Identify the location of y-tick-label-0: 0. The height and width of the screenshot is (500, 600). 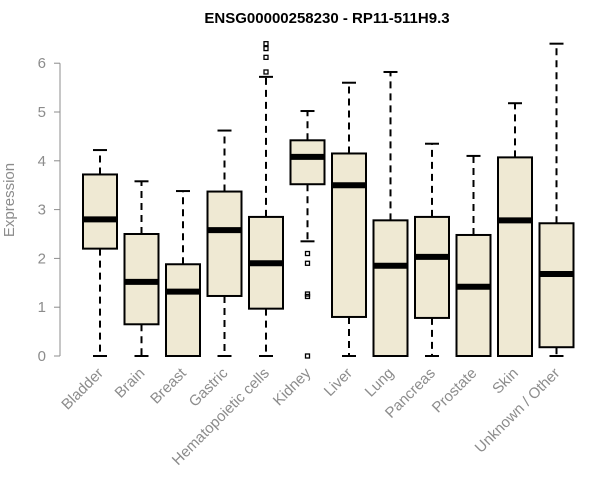
(42, 356).